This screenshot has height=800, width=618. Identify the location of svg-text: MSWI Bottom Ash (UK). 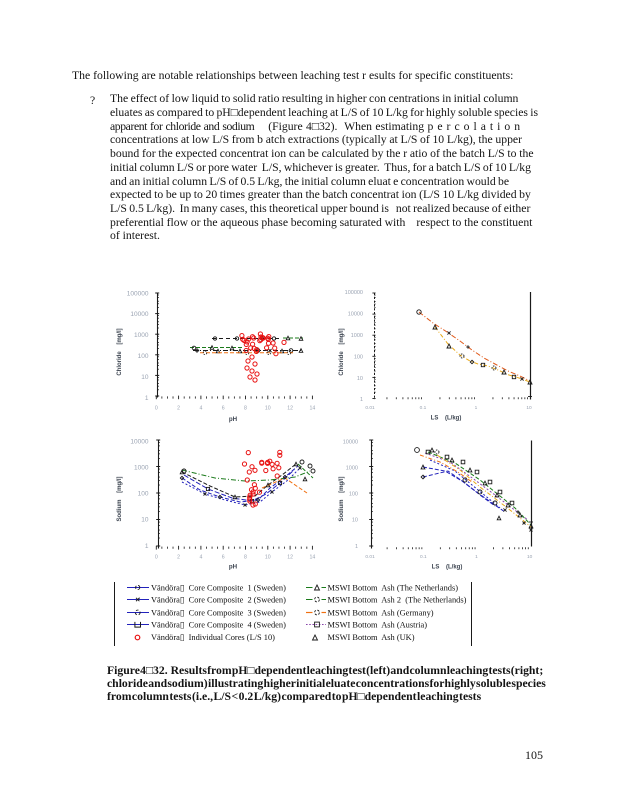
(371, 637).